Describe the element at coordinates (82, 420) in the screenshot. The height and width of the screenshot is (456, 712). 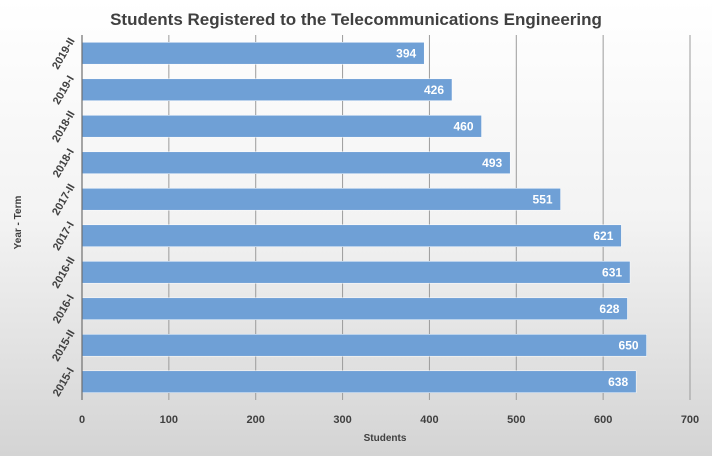
I see `x-tick-label: 0` at that location.